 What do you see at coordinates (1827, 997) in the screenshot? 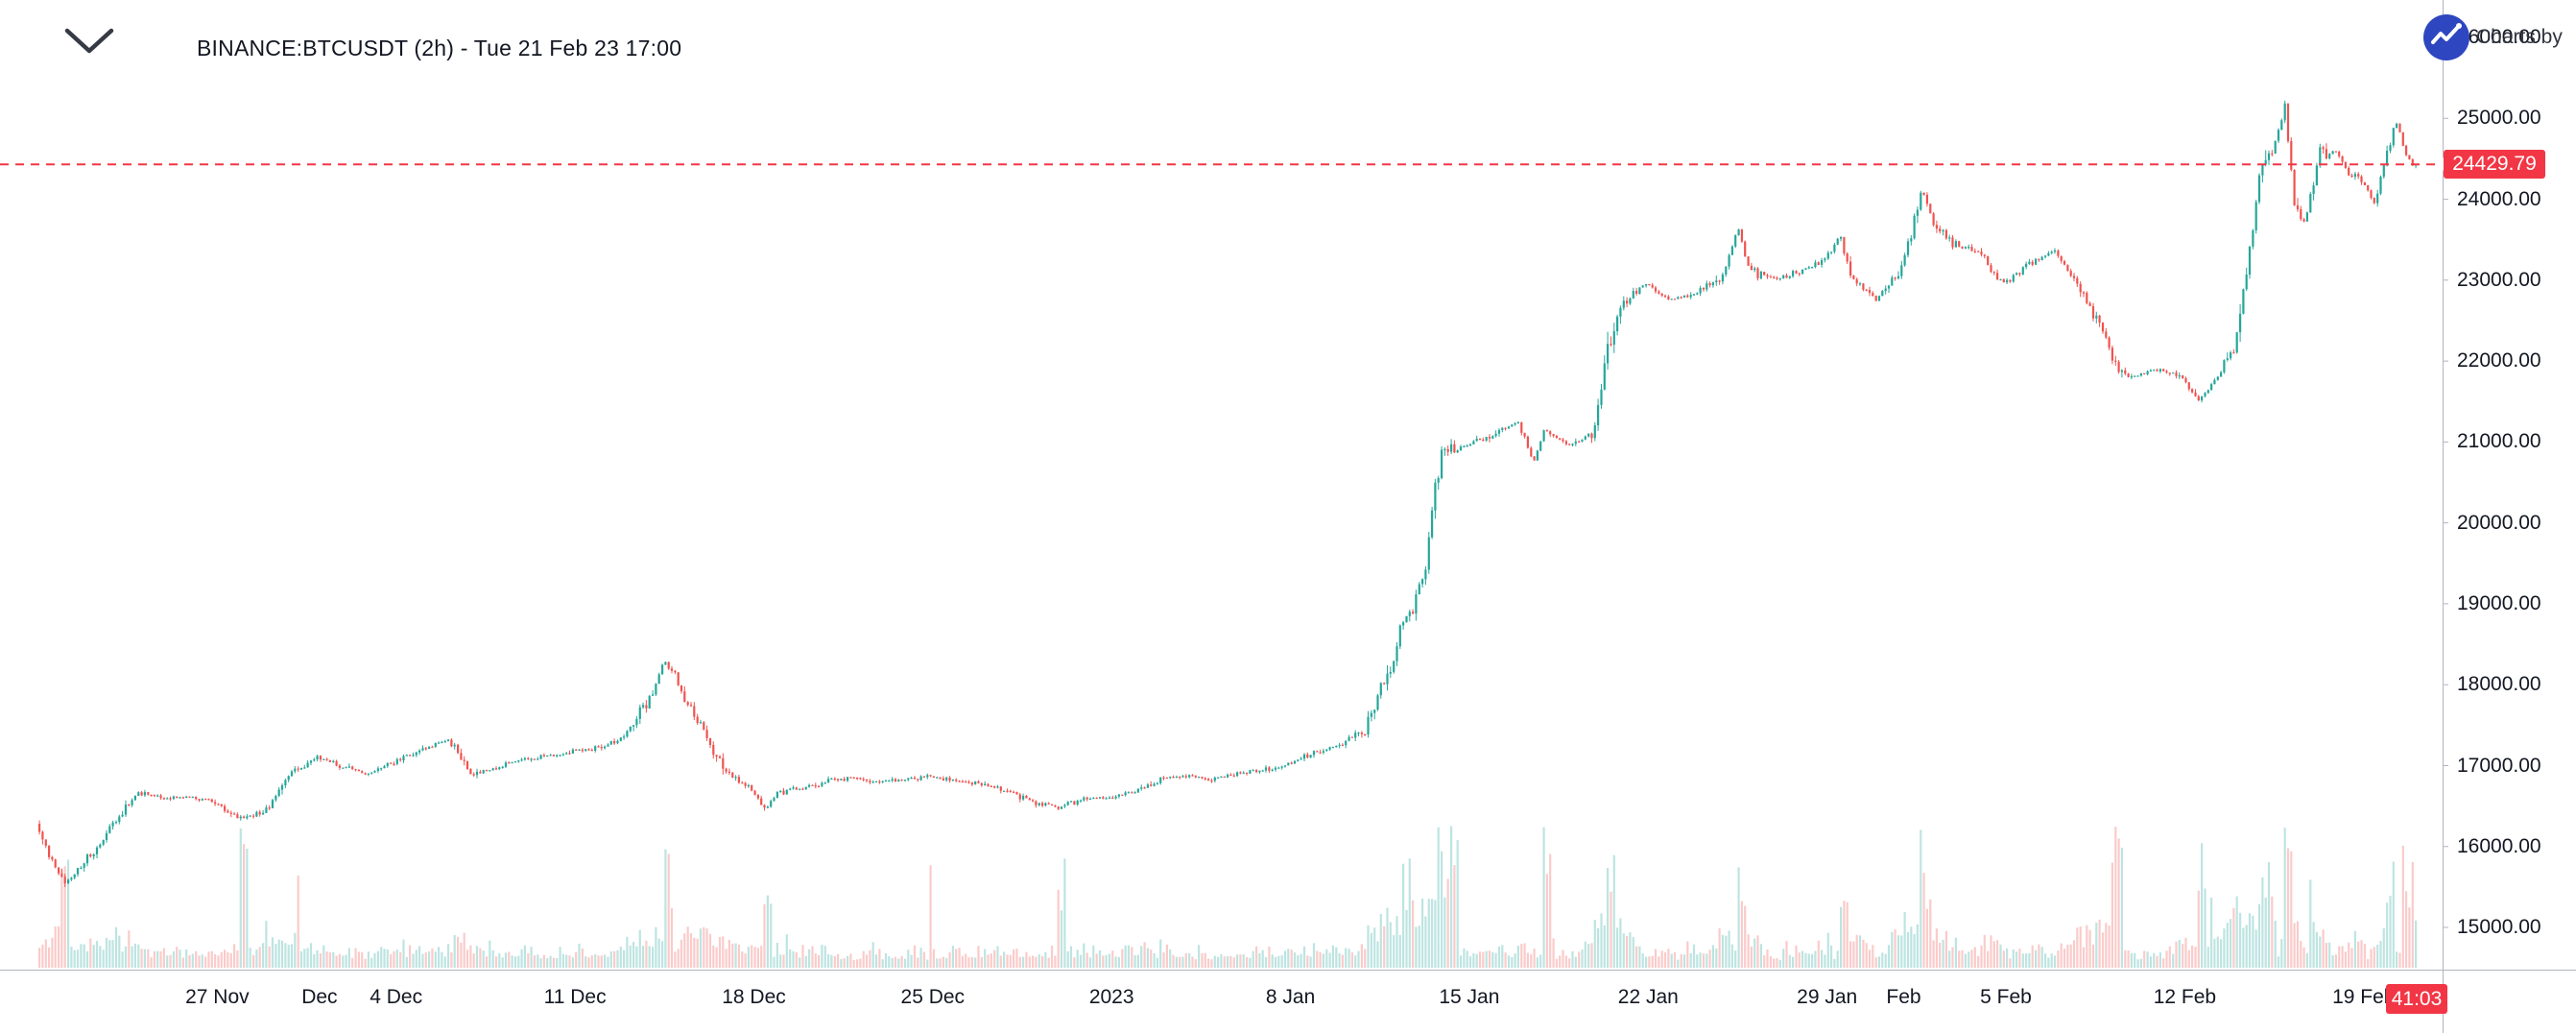
I see `time-axis-label: 29 Jan` at bounding box center [1827, 997].